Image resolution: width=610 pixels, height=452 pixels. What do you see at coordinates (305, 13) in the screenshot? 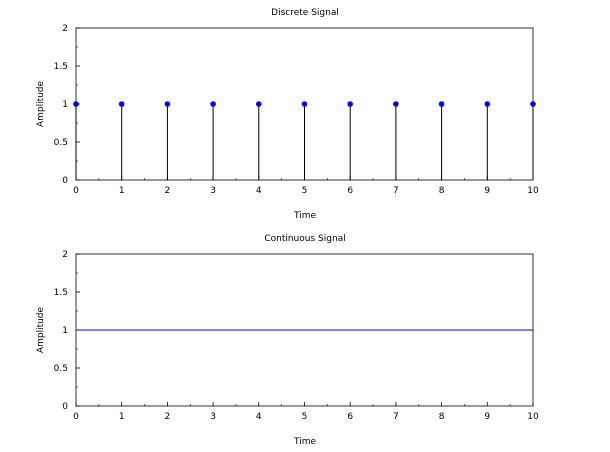
I see `discrete-title: Discrete Signal` at bounding box center [305, 13].